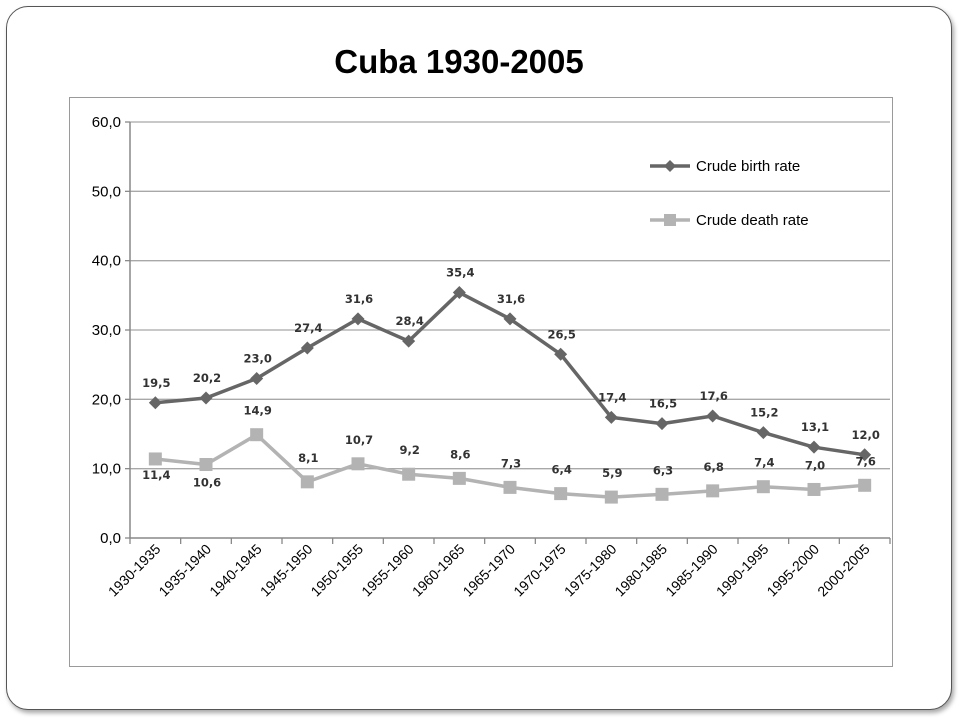  Describe the element at coordinates (752, 220) in the screenshot. I see `legend-label-death-rate: Crude death rate` at that location.